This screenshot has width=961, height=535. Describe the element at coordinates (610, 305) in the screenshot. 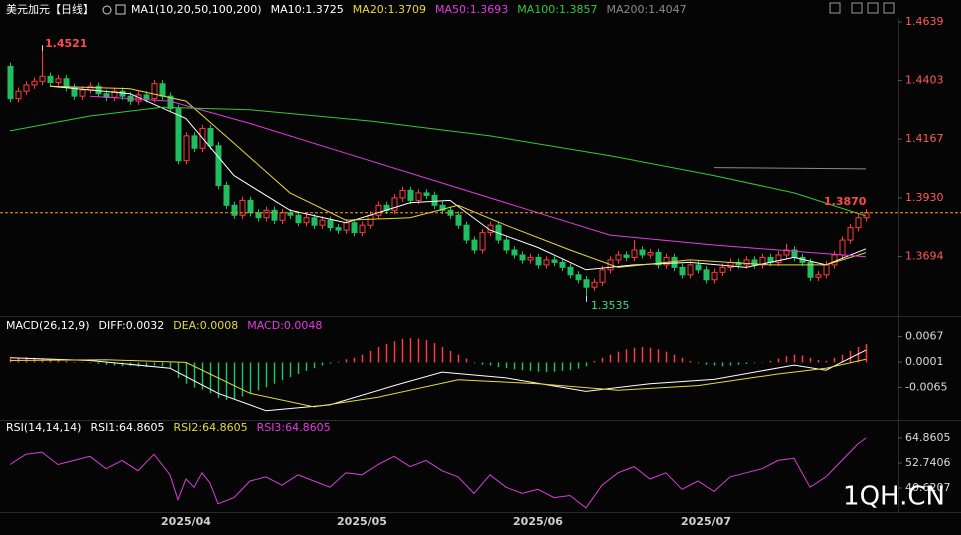

I see `low-label: 1.3535` at that location.